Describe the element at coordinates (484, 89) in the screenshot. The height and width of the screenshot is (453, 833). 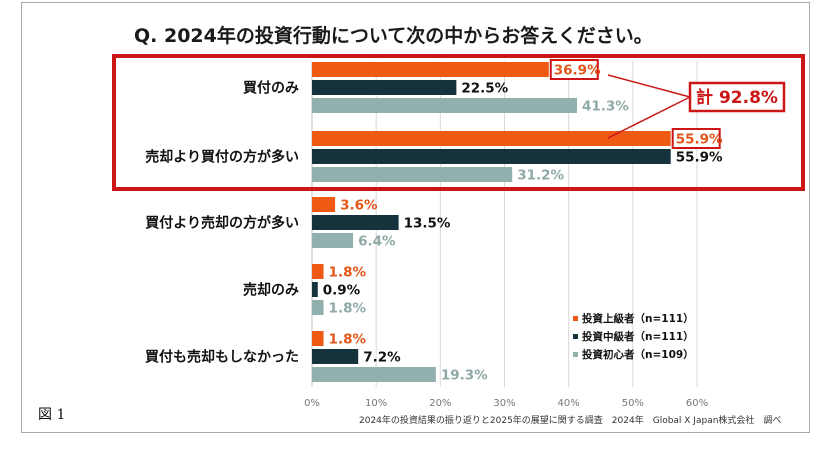
I see `data-label: 22.5%` at that location.